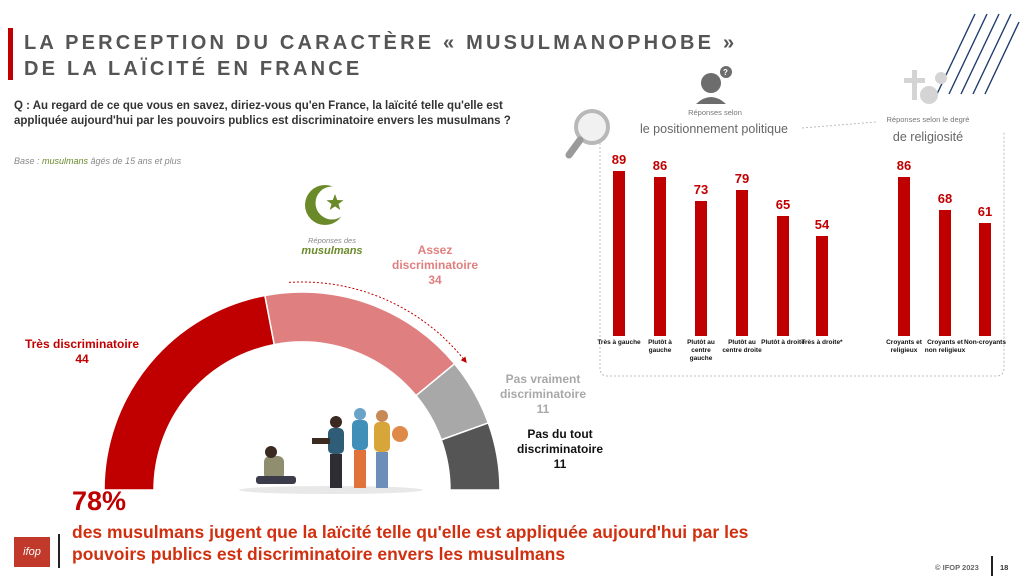 Image resolution: width=1020 pixels, height=578 pixels. Describe the element at coordinates (98, 161) in the screenshot. I see `base-note: Base : musulmans âgés de 15 ans et plus` at that location.